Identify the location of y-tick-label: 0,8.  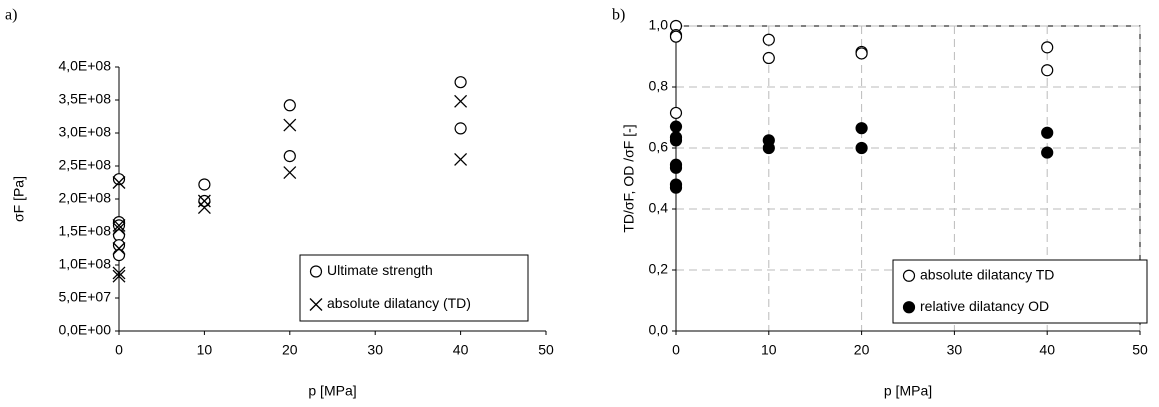
(659, 86).